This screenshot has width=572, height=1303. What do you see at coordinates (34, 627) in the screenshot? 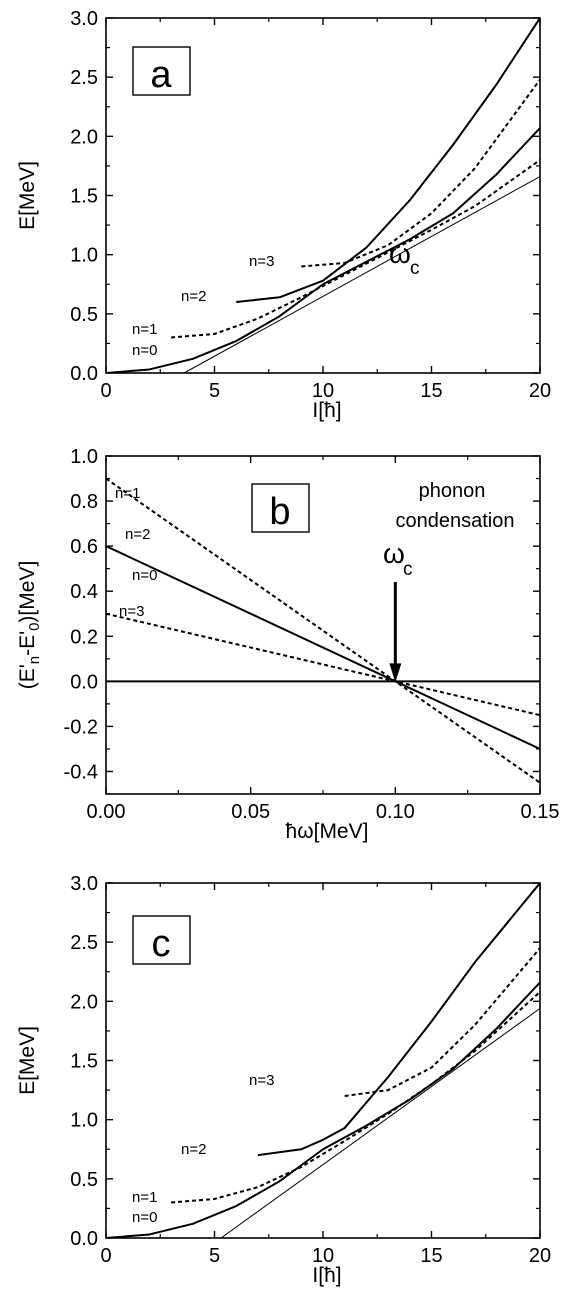
I see `y-axis-label-part: 0` at bounding box center [34, 627].